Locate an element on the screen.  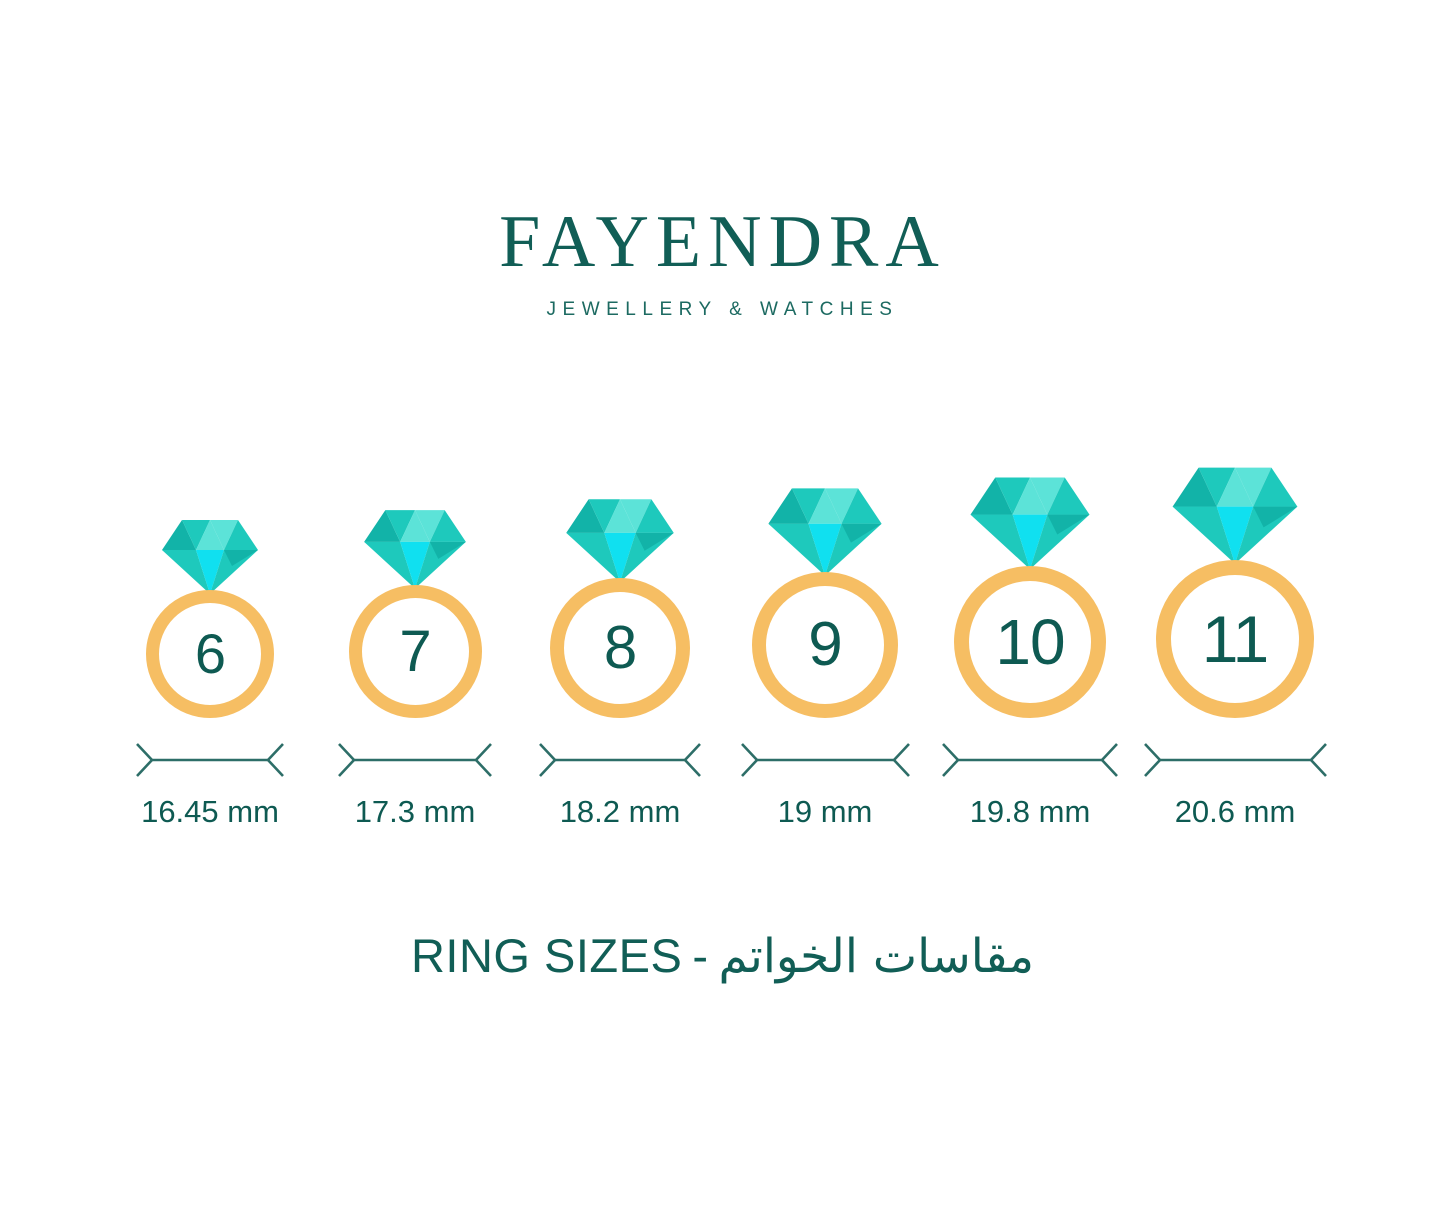
ring-size-number: 9 is located at coordinates (825, 644).